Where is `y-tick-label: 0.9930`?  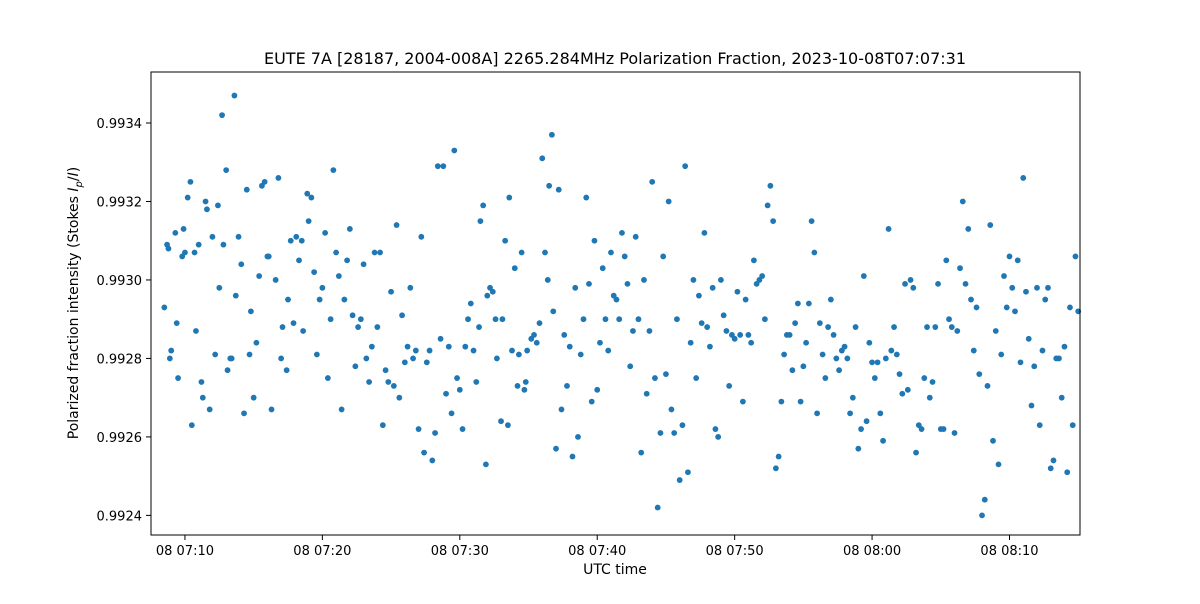 y-tick-label: 0.9930 is located at coordinates (120, 281).